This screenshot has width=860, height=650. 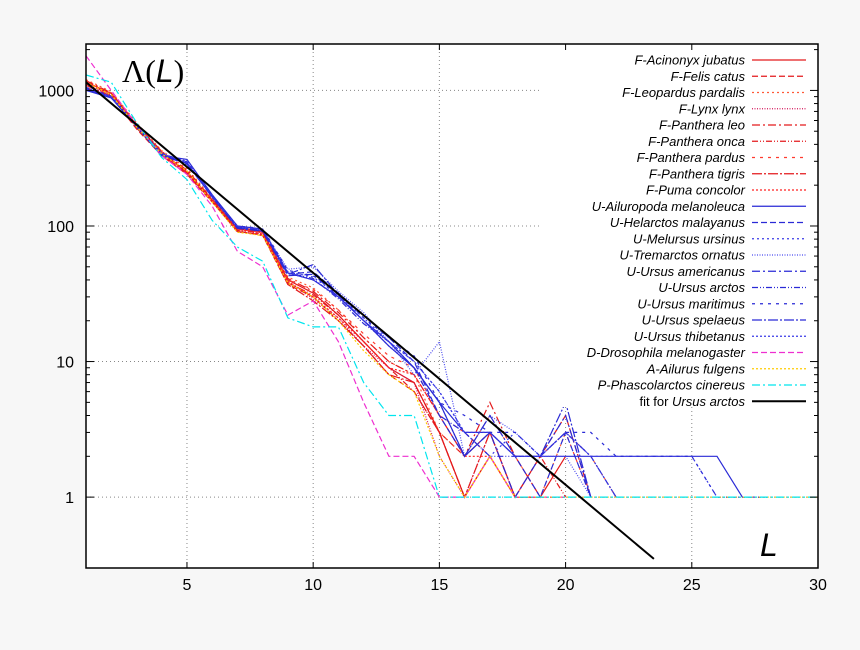 I want to click on legend-label-3: F-Lynx lynx, so click(x=712, y=108).